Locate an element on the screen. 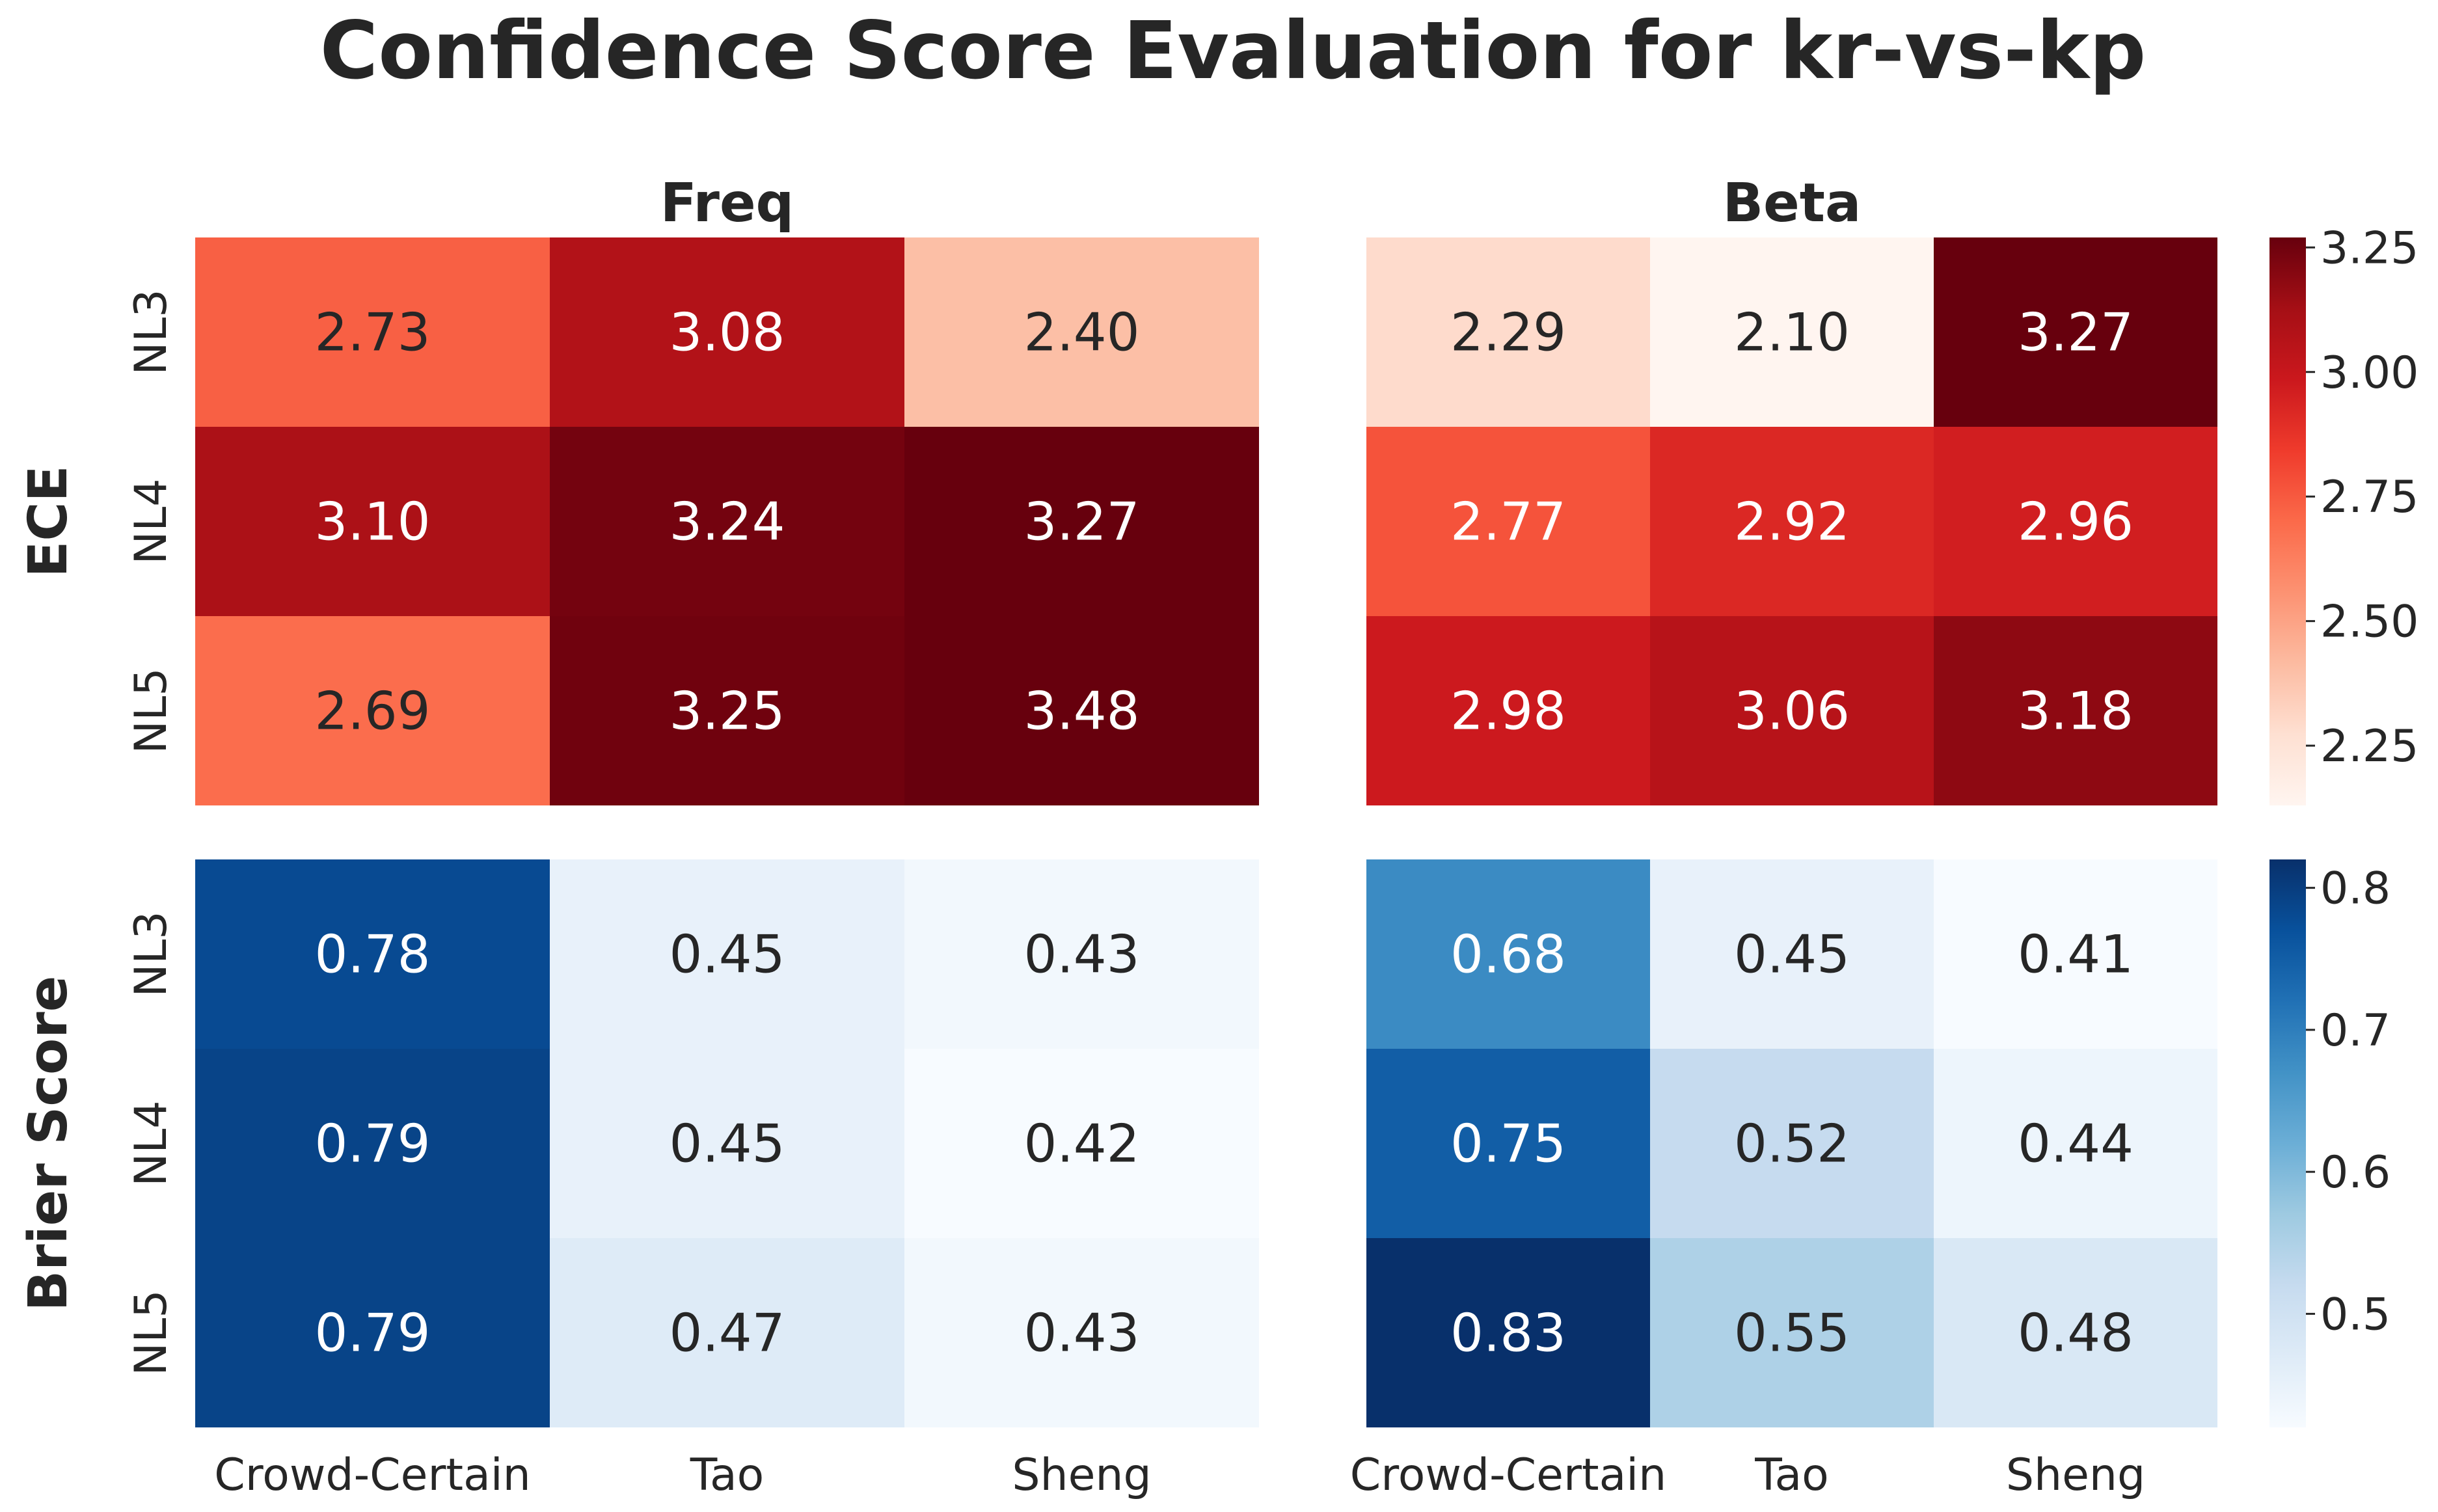 This screenshot has height=1512, width=2438. cell-label-ece-freq-nl4-sheng: 3.27 is located at coordinates (1081, 522).